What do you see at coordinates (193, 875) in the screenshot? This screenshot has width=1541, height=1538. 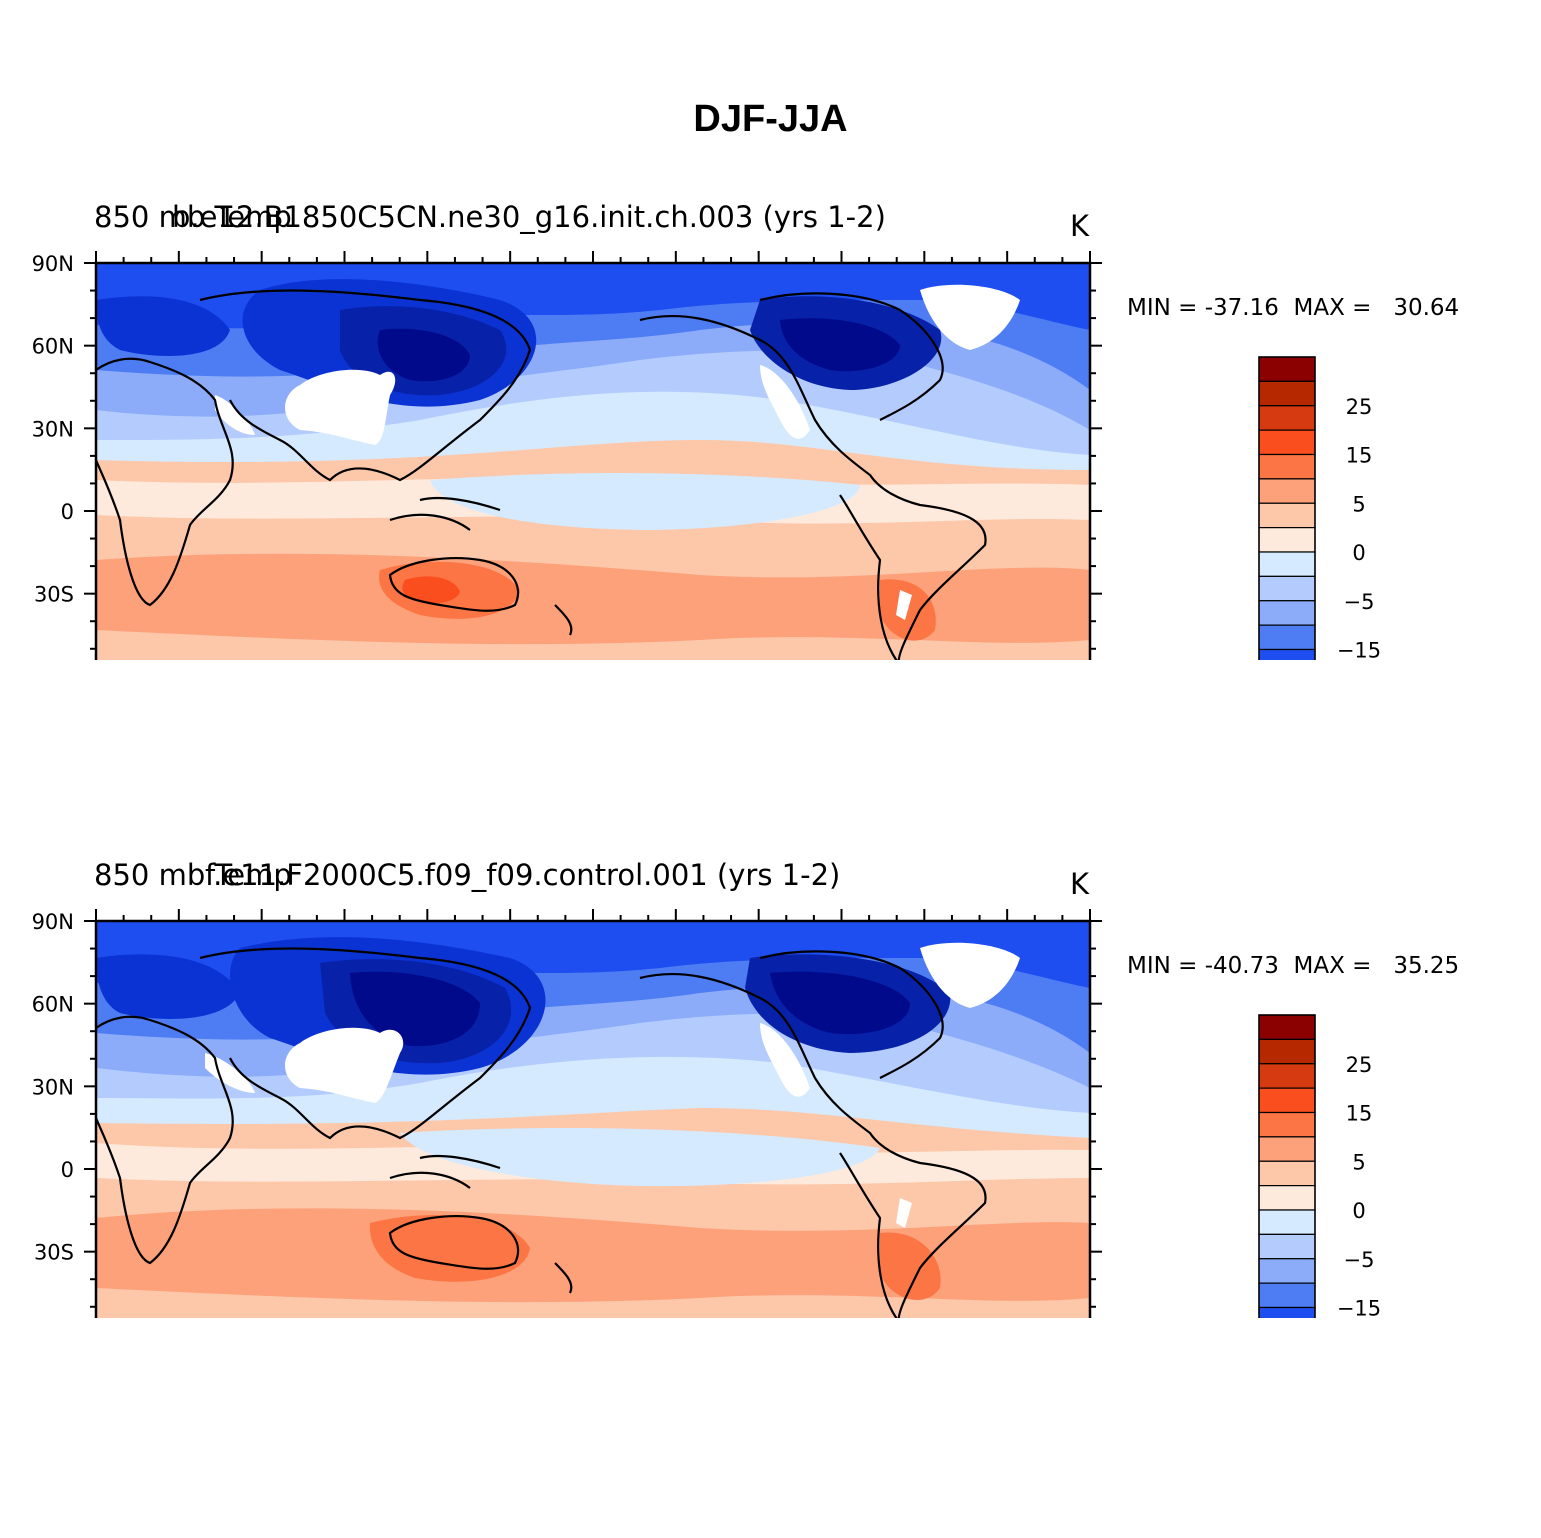 I see `field-label-2: 850 mb Temp` at bounding box center [193, 875].